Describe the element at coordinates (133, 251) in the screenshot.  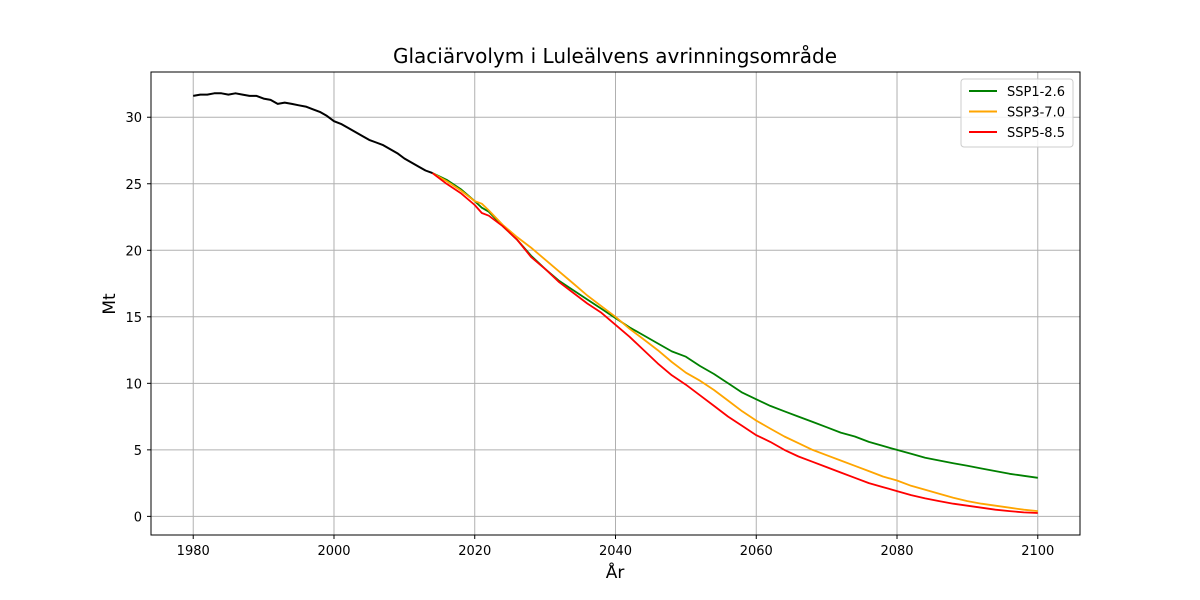
I see `y-tick-label: 20` at that location.